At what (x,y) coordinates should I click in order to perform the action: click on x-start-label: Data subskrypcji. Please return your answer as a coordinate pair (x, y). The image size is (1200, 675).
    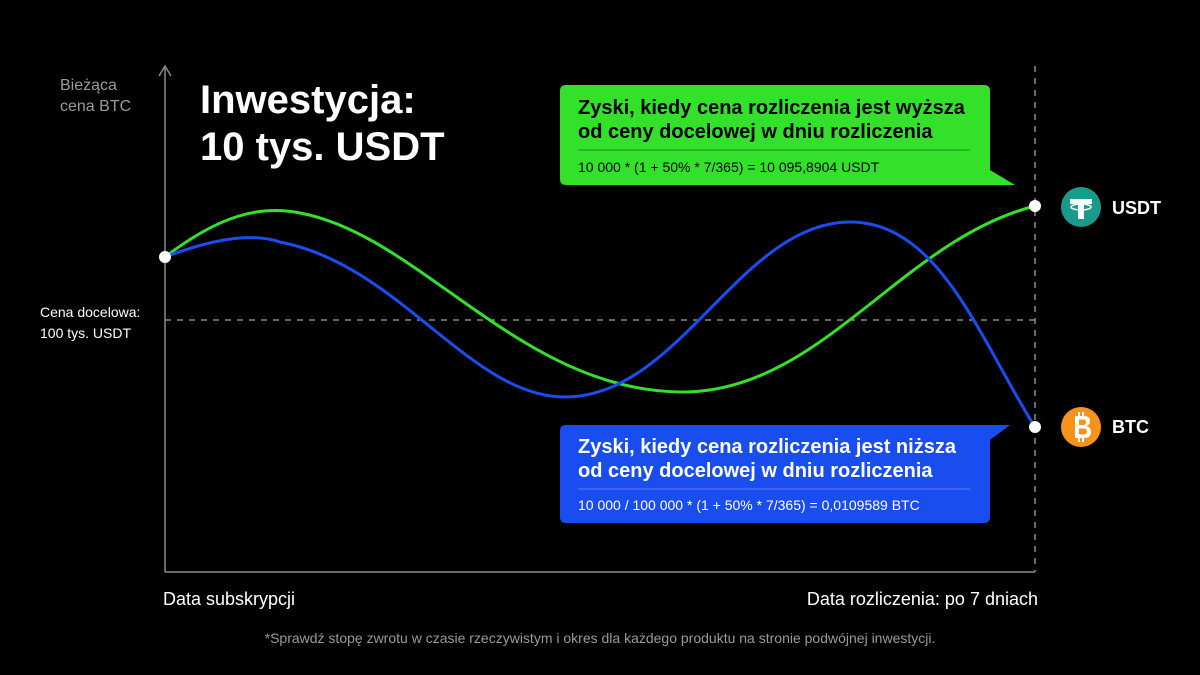
    Looking at the image, I should click on (229, 599).